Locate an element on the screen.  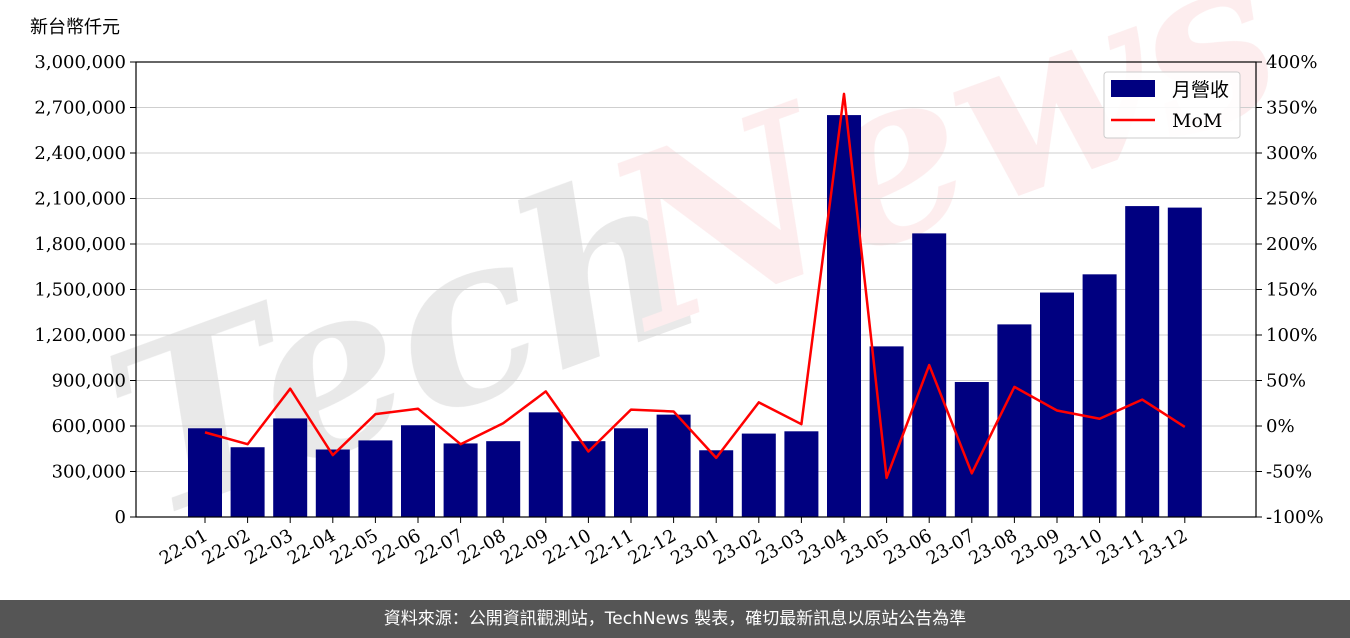
left-tick-label: 1,800,000 is located at coordinates (80, 244).